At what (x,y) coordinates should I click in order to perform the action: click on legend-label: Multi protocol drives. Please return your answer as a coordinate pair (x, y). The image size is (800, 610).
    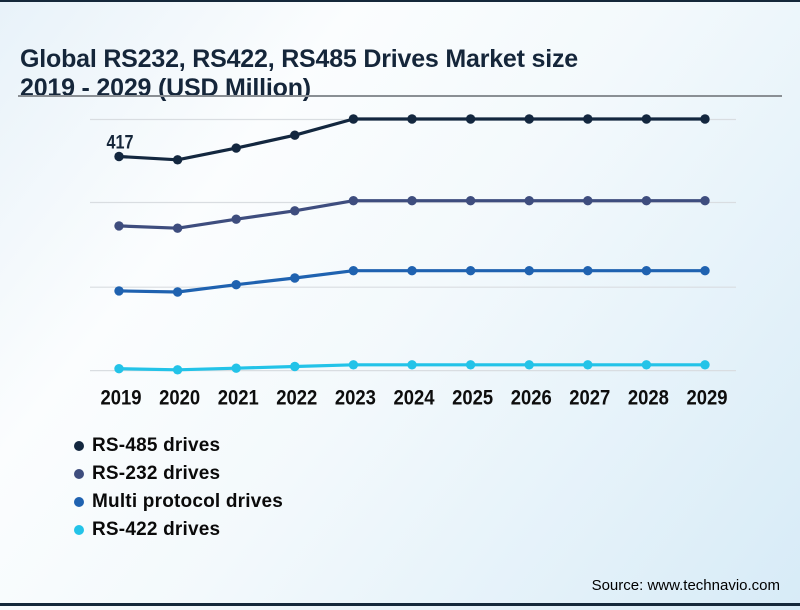
    Looking at the image, I should click on (188, 501).